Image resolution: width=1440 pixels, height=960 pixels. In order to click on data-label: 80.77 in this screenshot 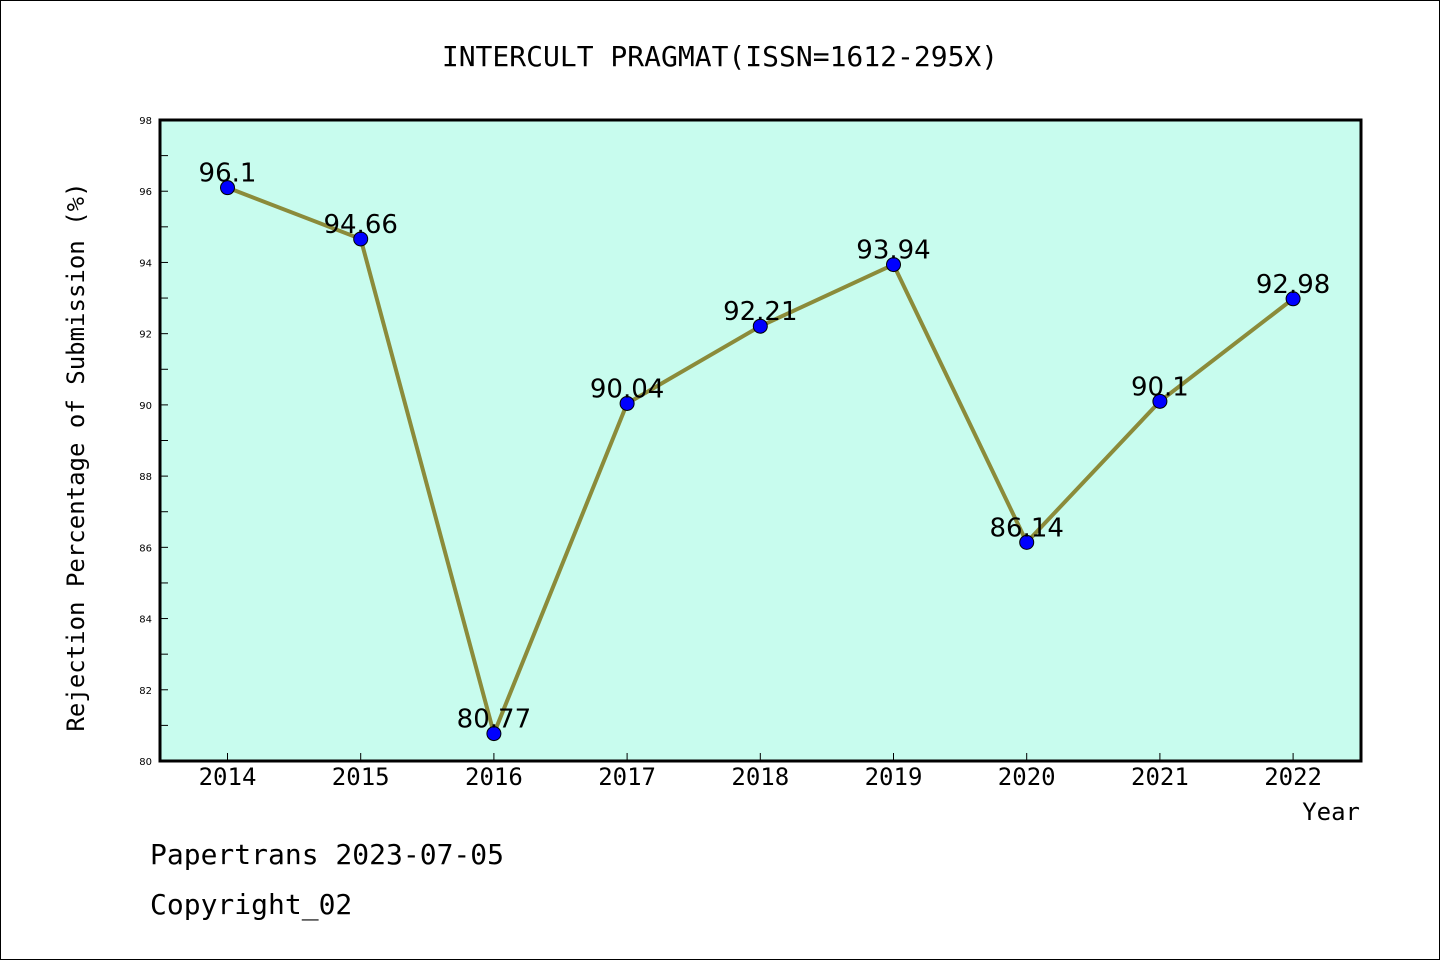, I will do `click(494, 720)`.